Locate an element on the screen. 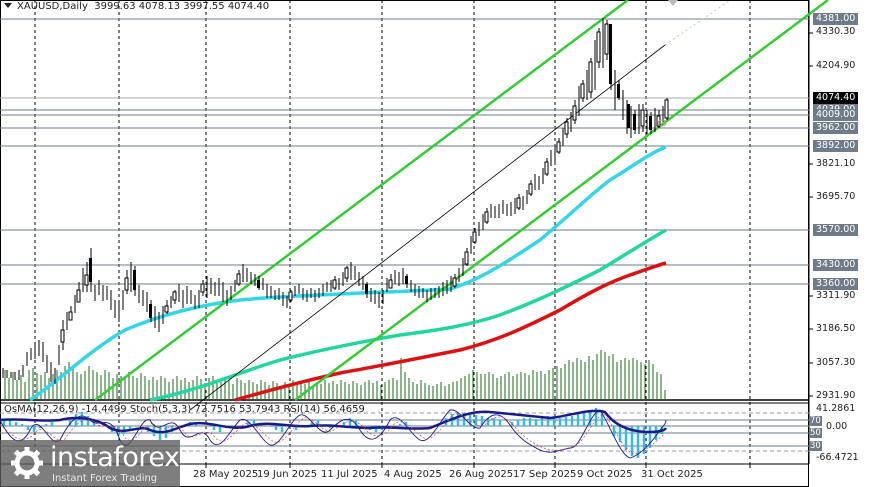  level-label-4039: 4039.00 is located at coordinates (836, 107).